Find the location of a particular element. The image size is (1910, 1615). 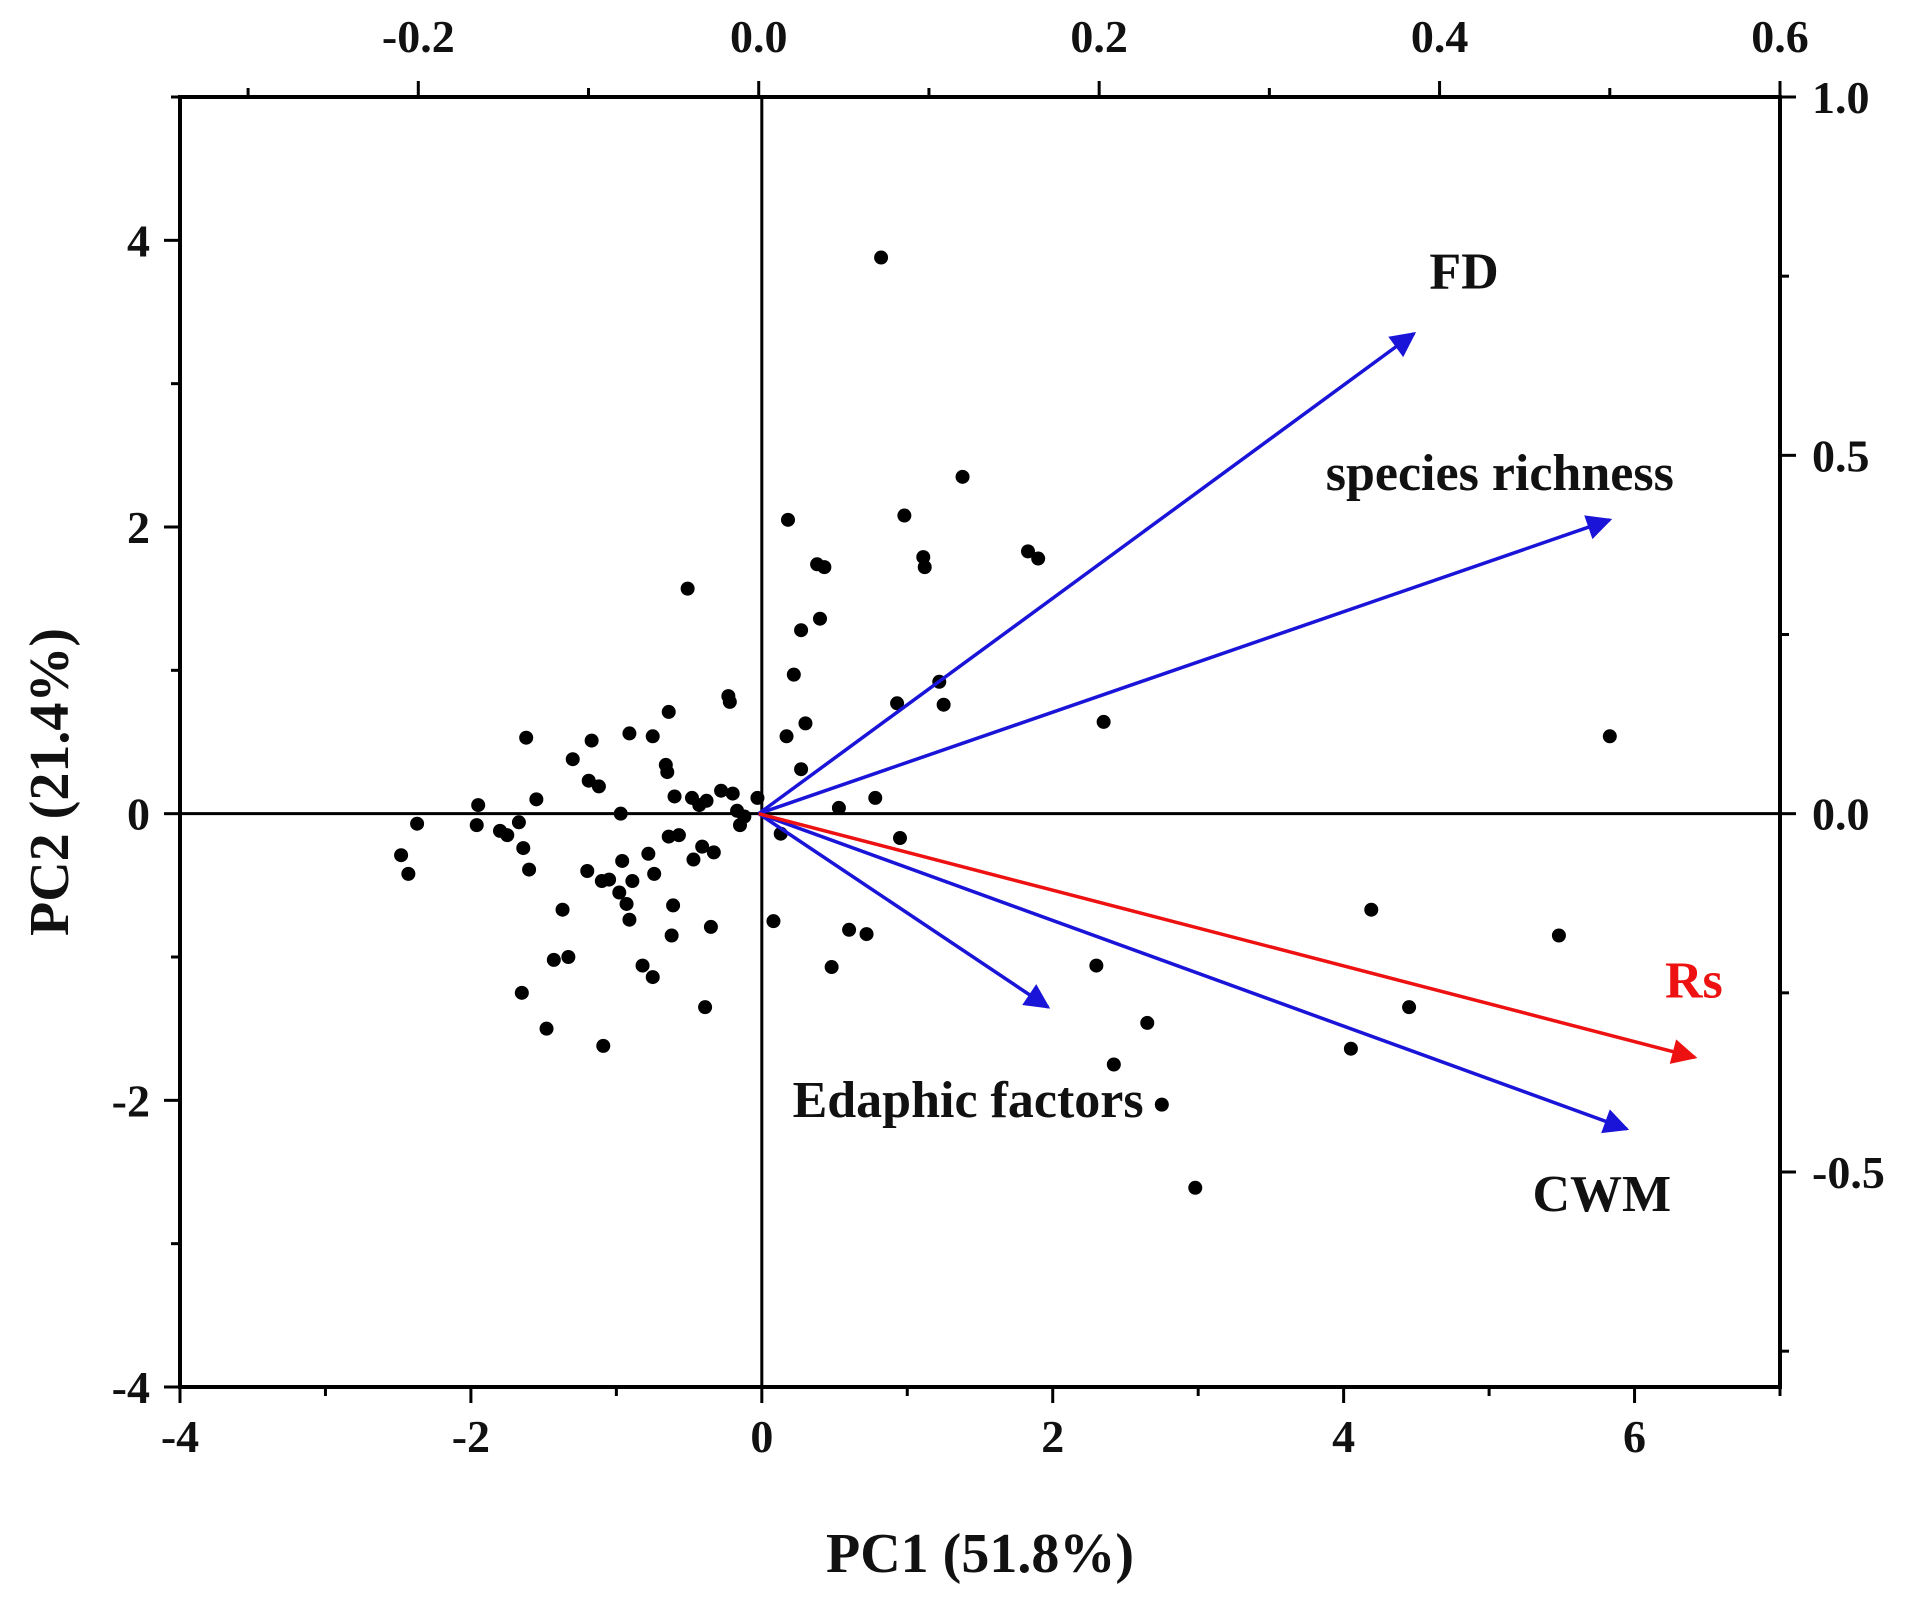

vector-cwm is located at coordinates (1194, 973).